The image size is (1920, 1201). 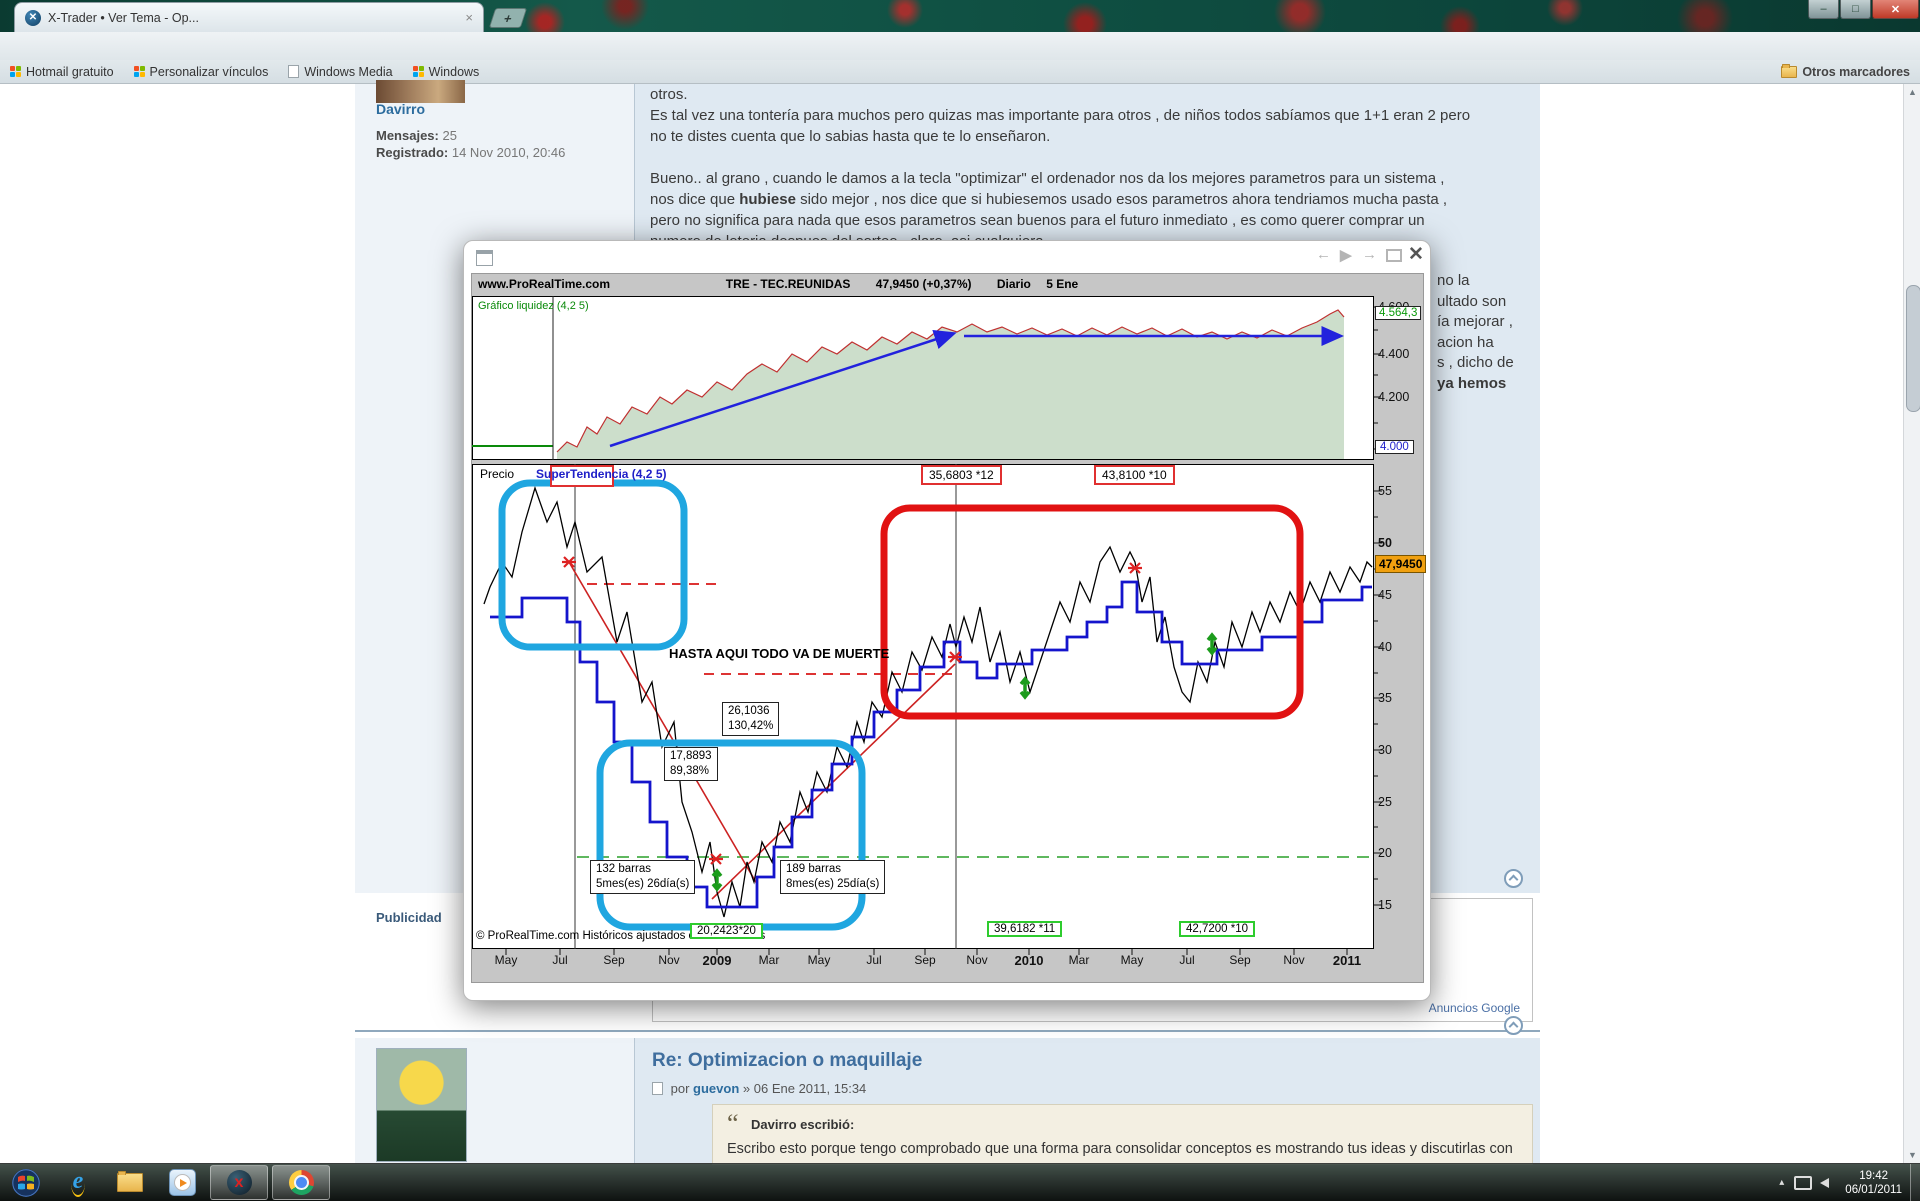 What do you see at coordinates (445, 72) in the screenshot?
I see `bookmark-windows: Windows` at bounding box center [445, 72].